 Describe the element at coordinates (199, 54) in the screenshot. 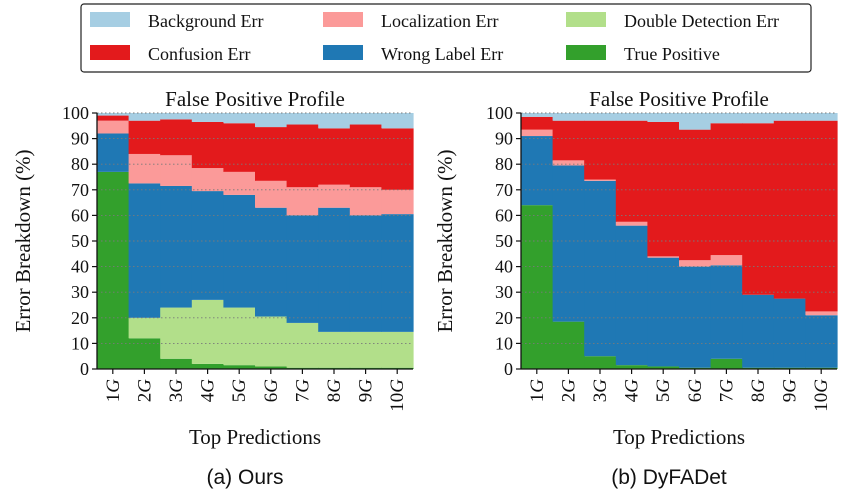

I see `legend-label-confusion-err: Confusion Err` at that location.